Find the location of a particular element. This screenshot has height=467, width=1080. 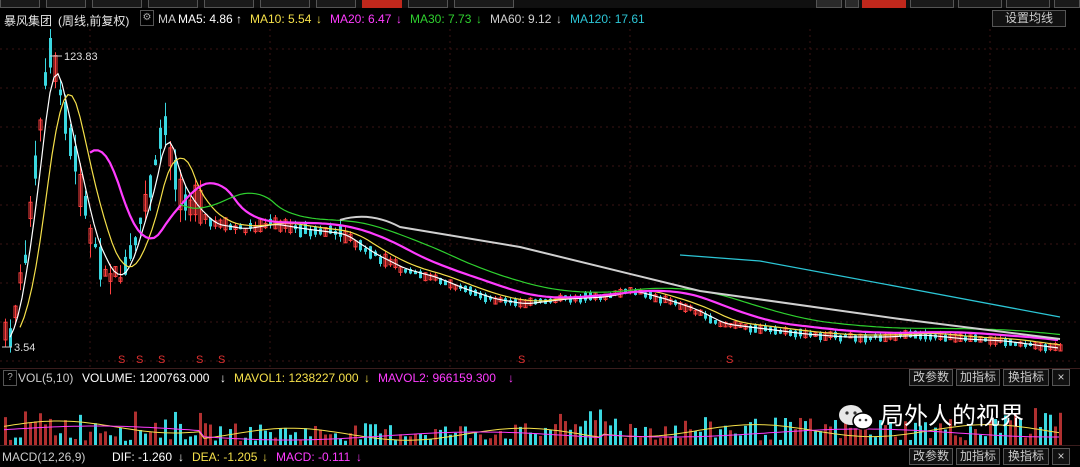

tab-period-weekly is located at coordinates (382, 4).